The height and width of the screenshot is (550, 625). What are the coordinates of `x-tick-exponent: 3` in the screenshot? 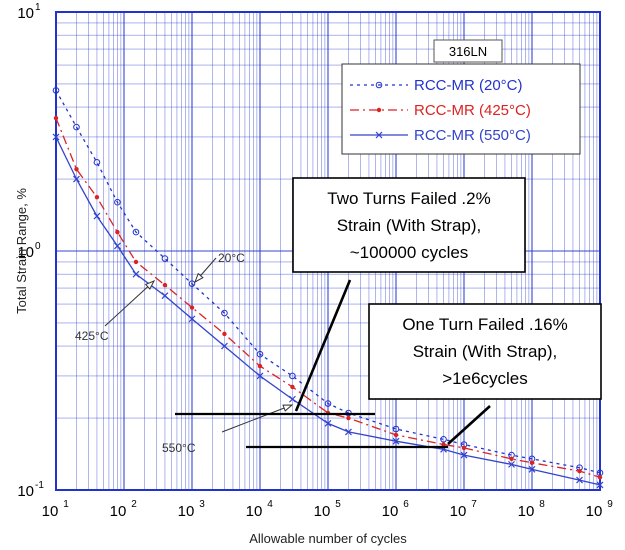 It's located at (202, 504).